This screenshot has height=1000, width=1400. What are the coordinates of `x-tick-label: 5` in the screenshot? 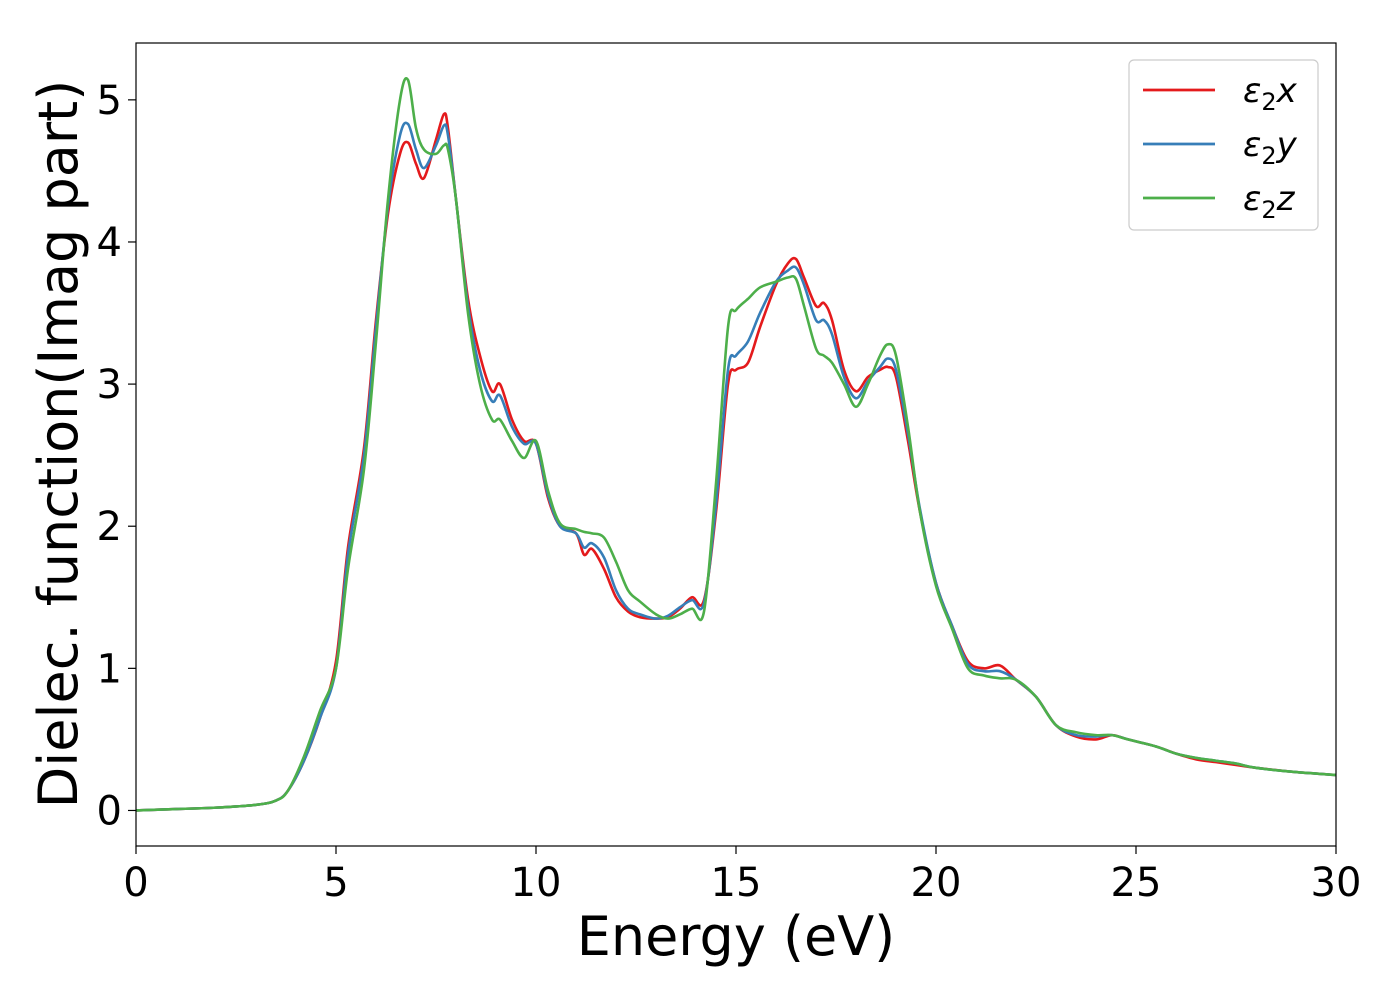 It's located at (335, 883).